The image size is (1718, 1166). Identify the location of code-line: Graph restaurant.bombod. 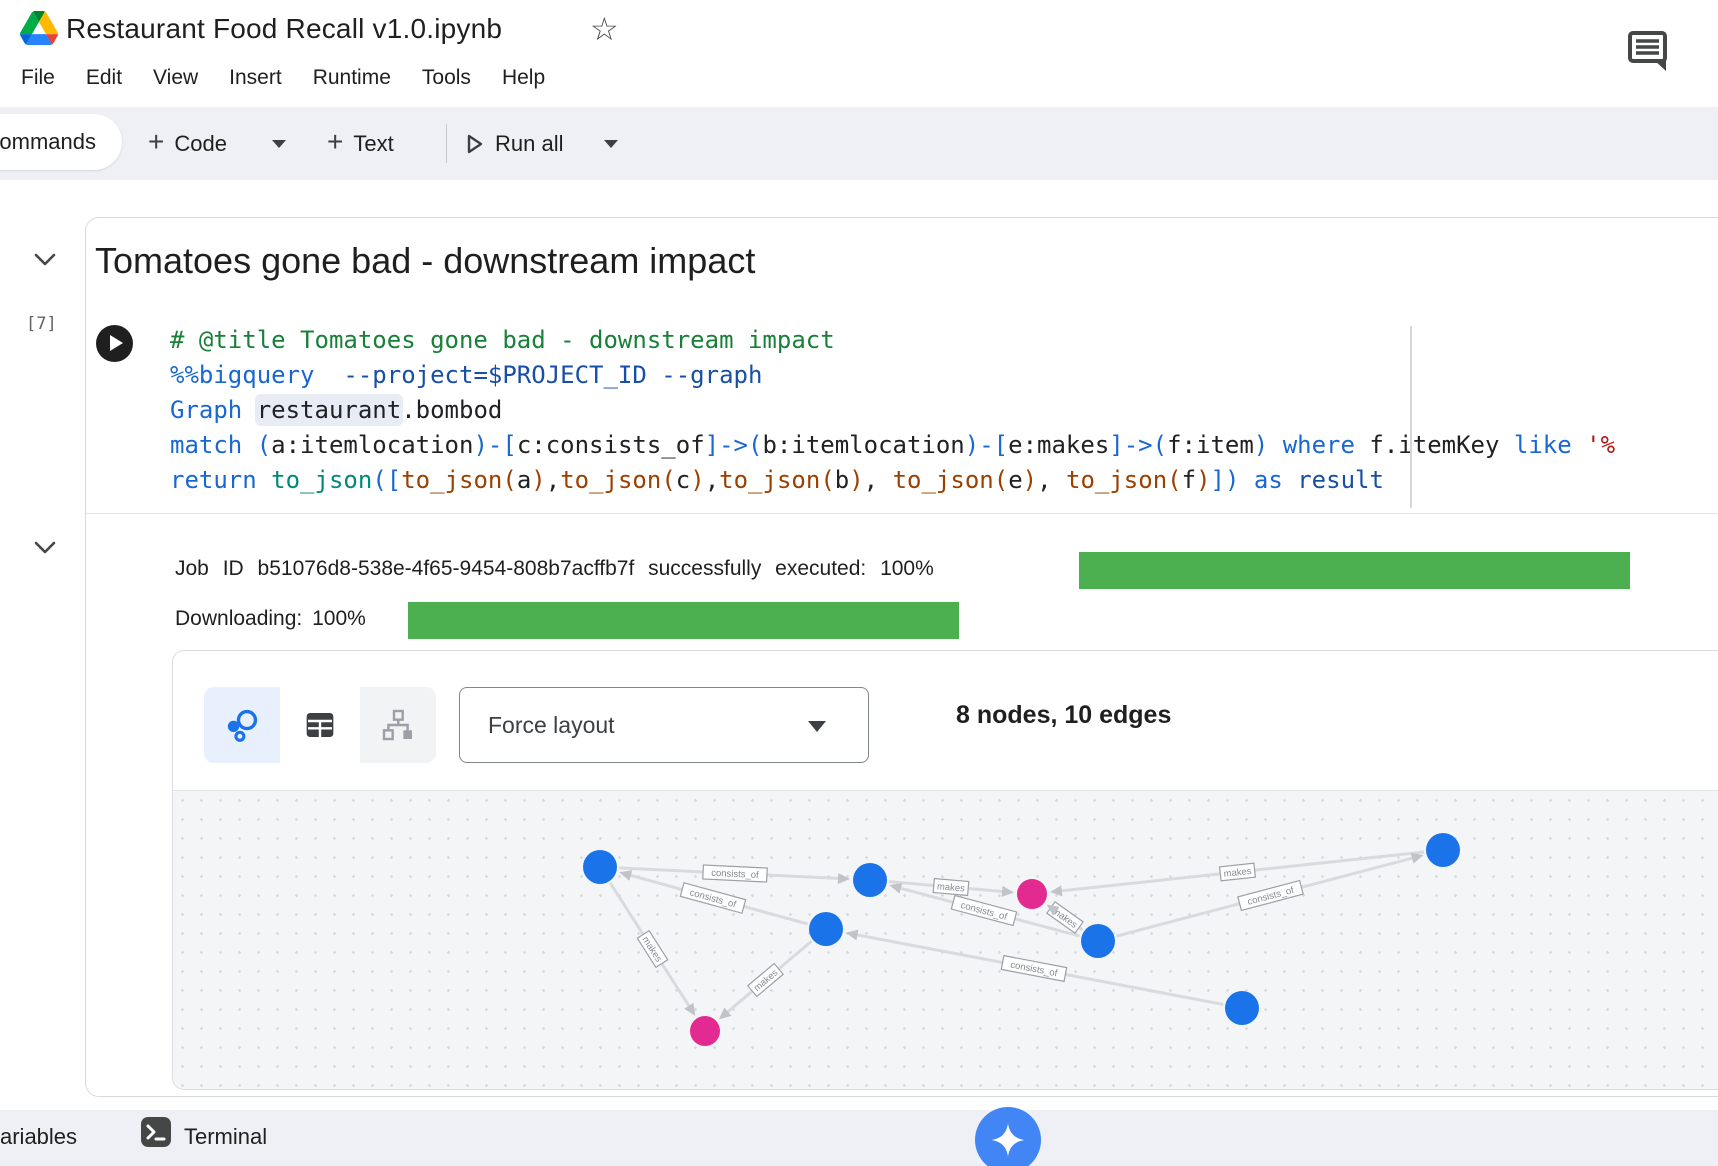
(336, 410).